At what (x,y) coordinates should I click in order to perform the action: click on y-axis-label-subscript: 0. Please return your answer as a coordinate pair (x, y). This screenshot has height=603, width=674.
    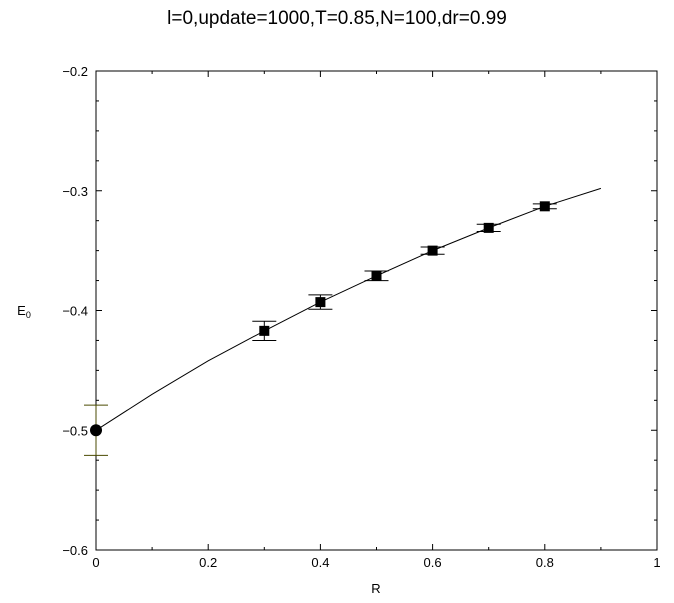
    Looking at the image, I should click on (28, 315).